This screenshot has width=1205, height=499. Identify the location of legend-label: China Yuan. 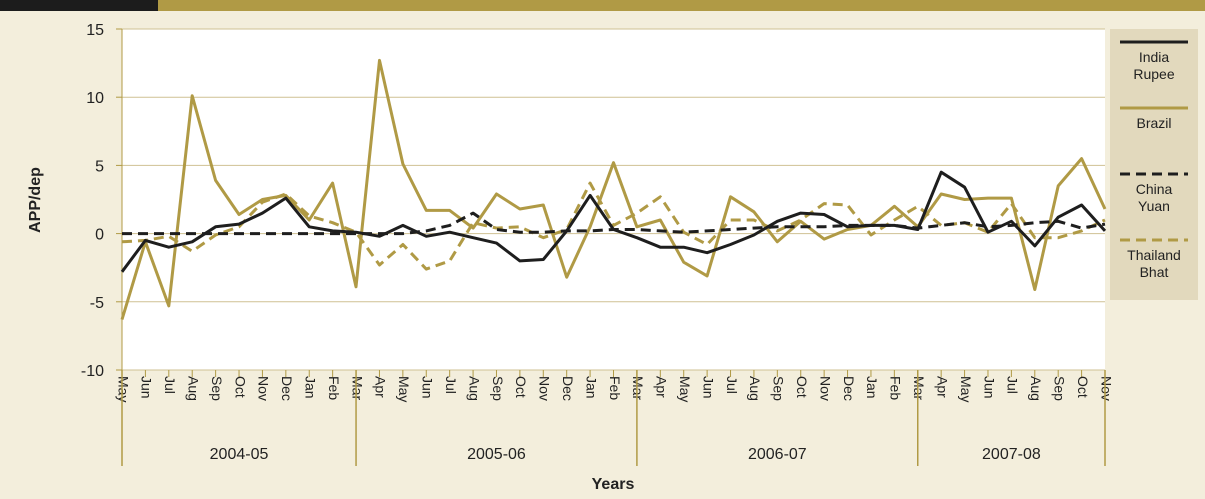
(1154, 197).